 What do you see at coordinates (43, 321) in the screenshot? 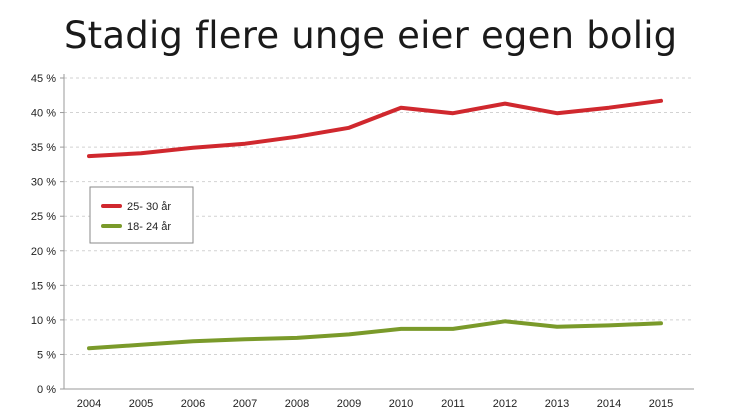
I see `y-tick-label: 10 %` at bounding box center [43, 321].